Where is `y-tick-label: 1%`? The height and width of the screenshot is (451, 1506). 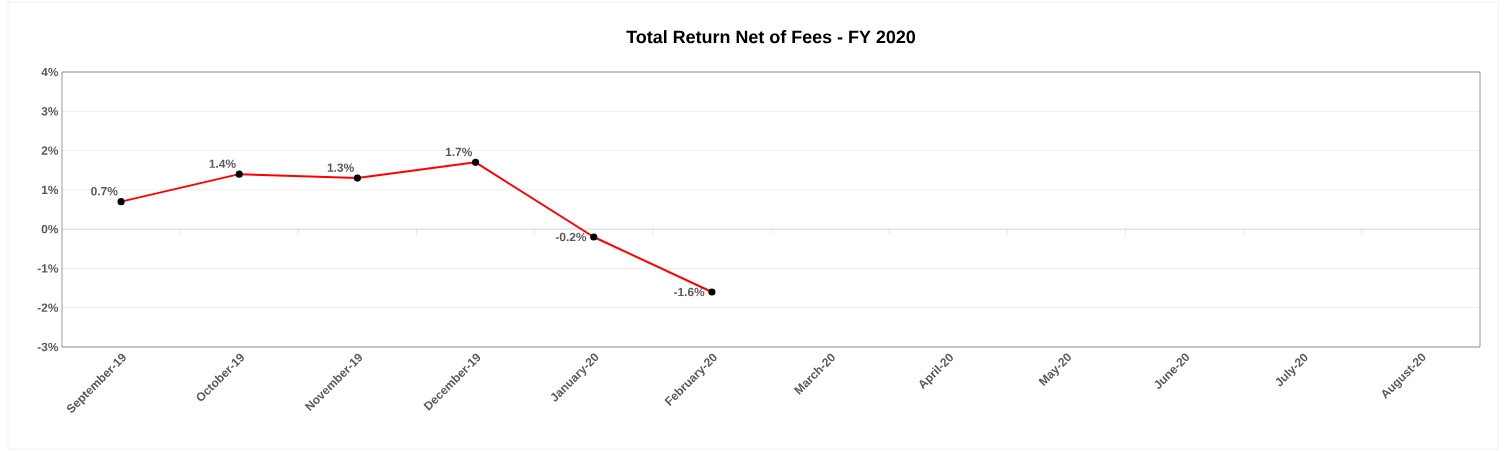 y-tick-label: 1% is located at coordinates (50, 190).